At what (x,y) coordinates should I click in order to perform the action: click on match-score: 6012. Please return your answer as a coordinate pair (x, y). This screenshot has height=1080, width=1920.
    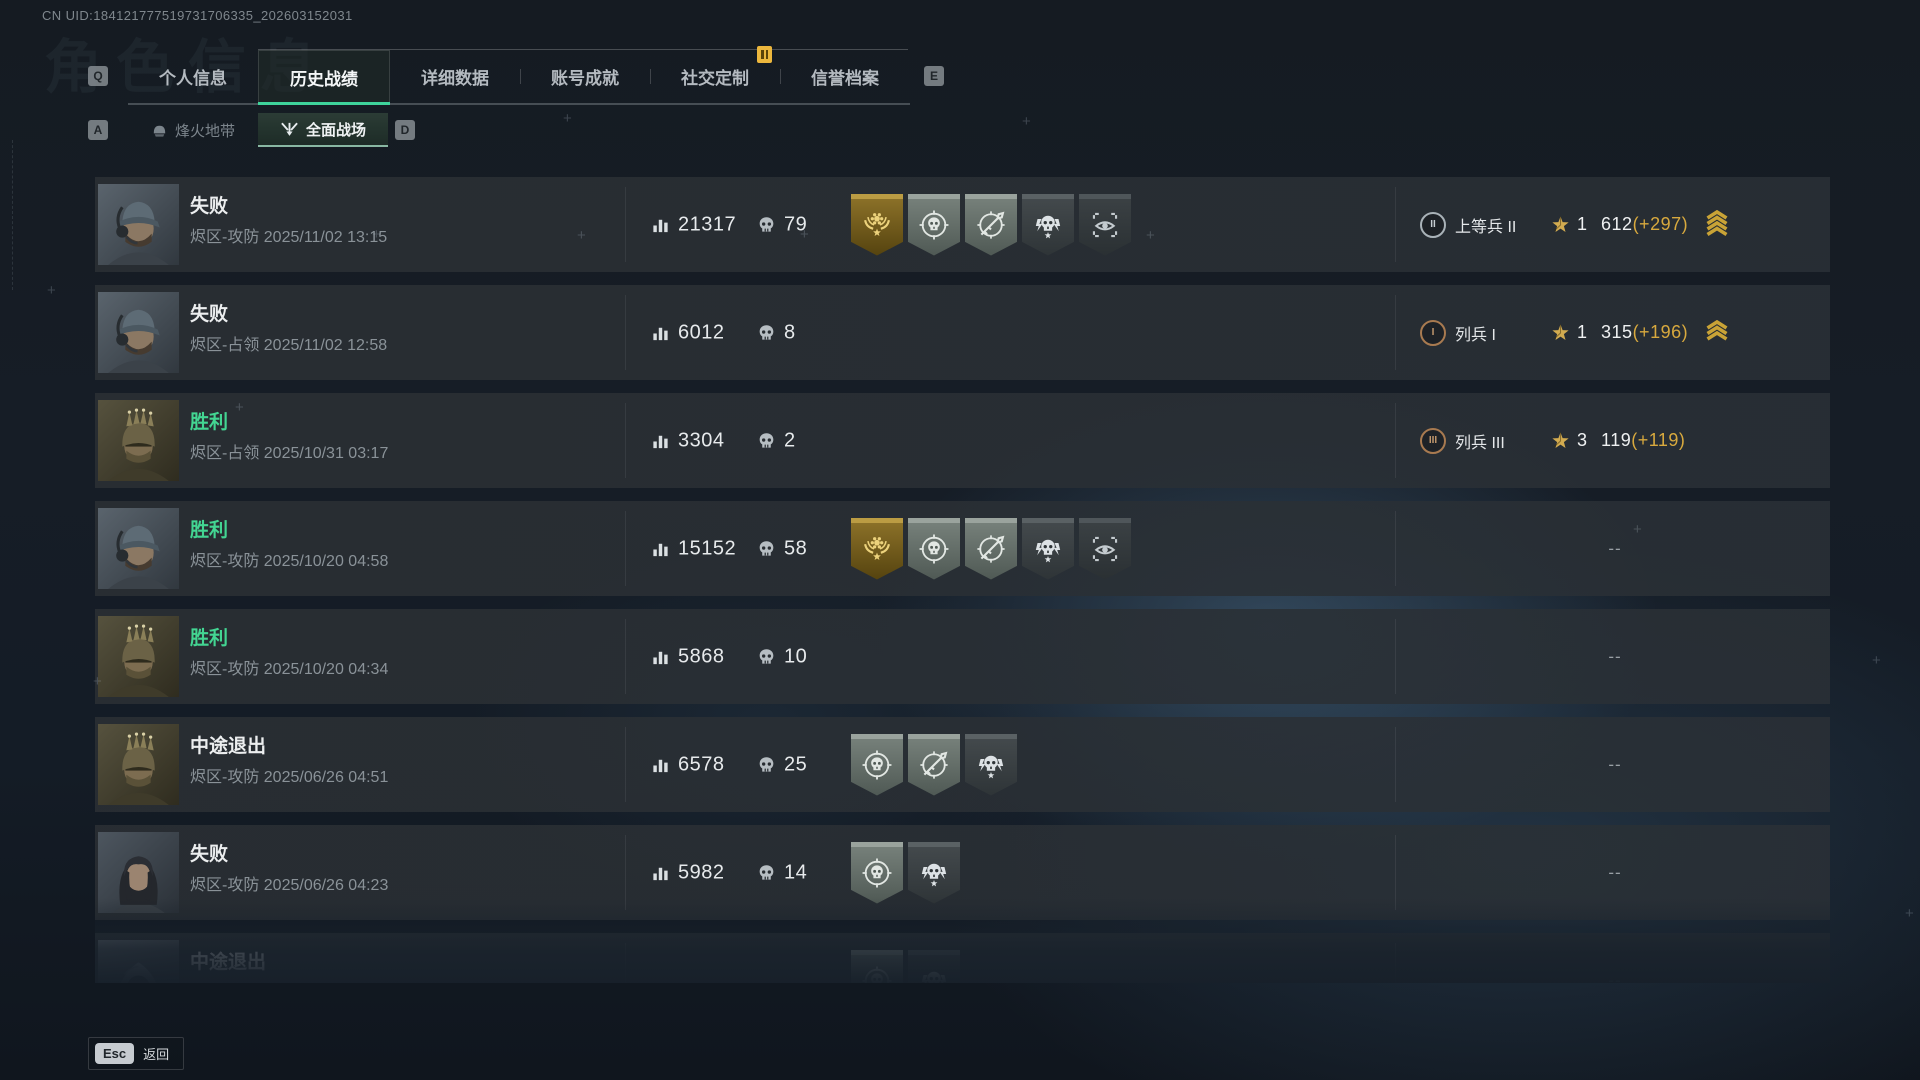
    Looking at the image, I should click on (701, 332).